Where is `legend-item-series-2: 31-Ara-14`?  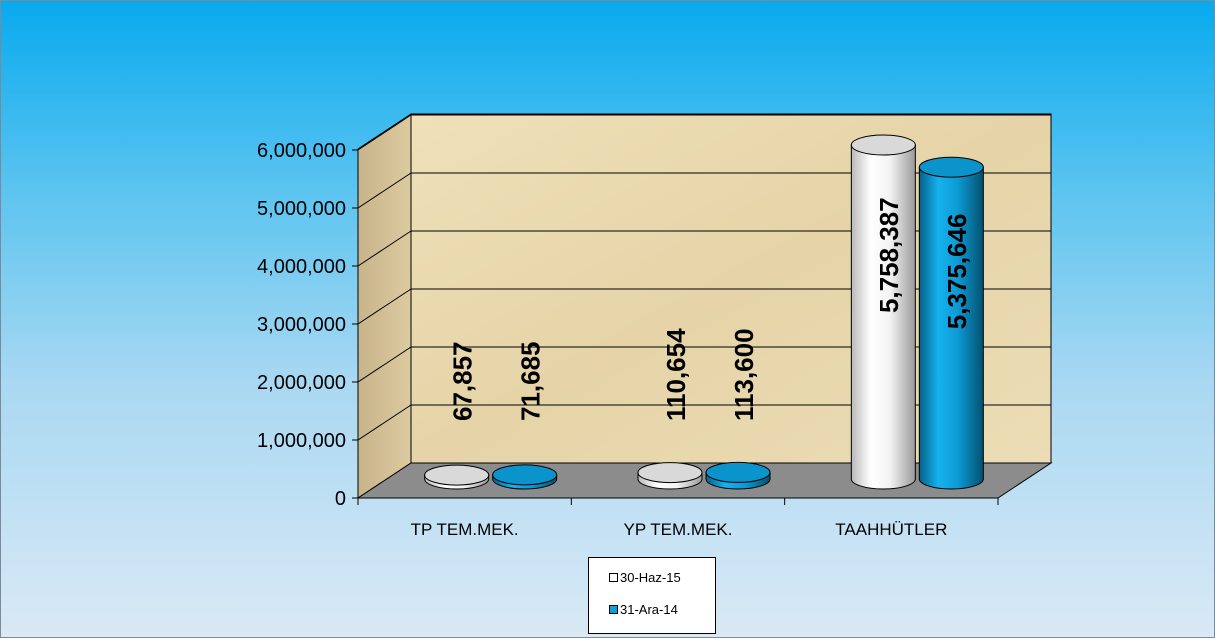 legend-item-series-2: 31-Ara-14 is located at coordinates (643, 609).